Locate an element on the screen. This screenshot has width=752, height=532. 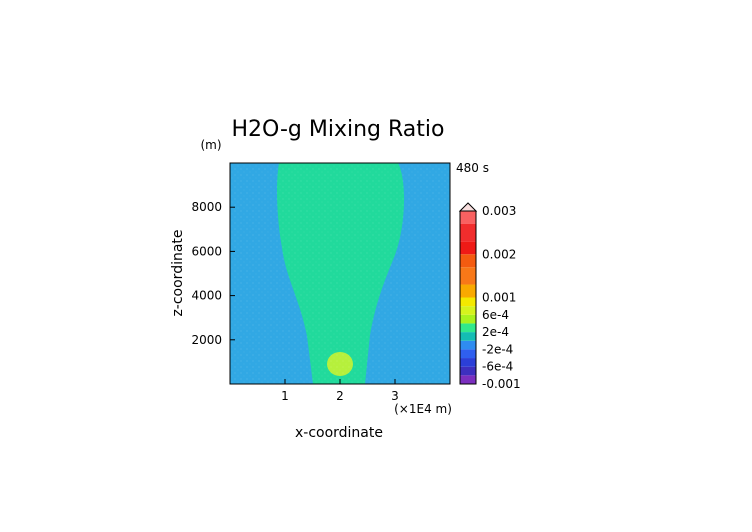
x-tick-label: 1 is located at coordinates (285, 396).